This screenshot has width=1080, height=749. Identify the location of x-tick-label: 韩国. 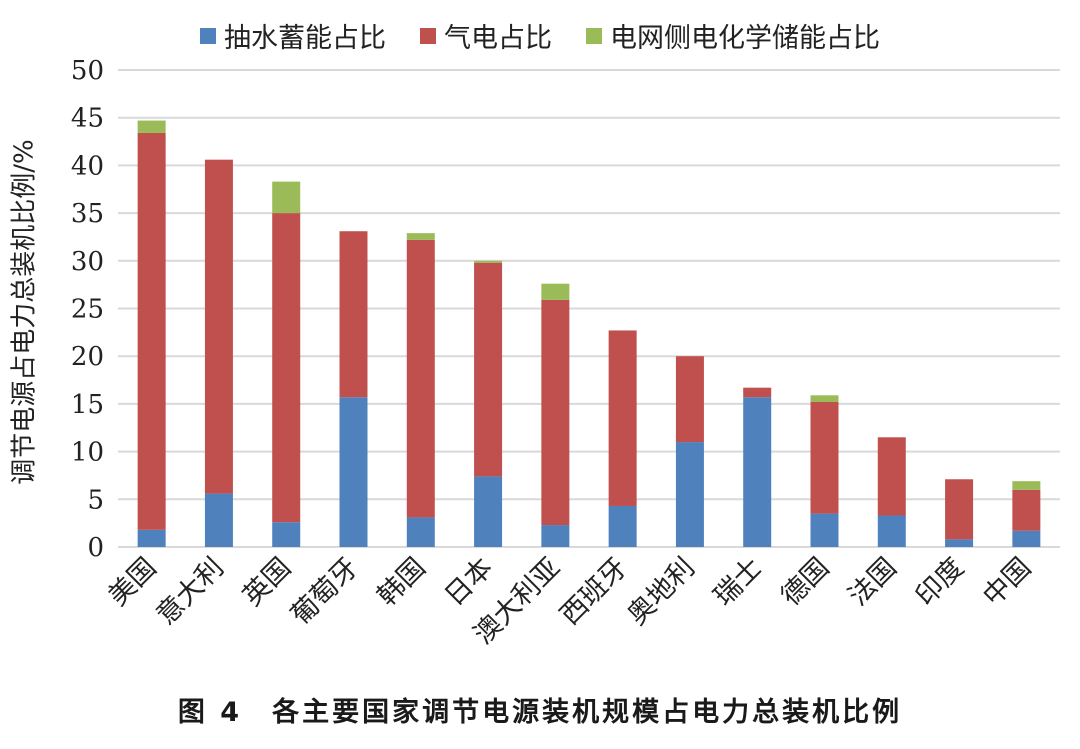
(402, 582).